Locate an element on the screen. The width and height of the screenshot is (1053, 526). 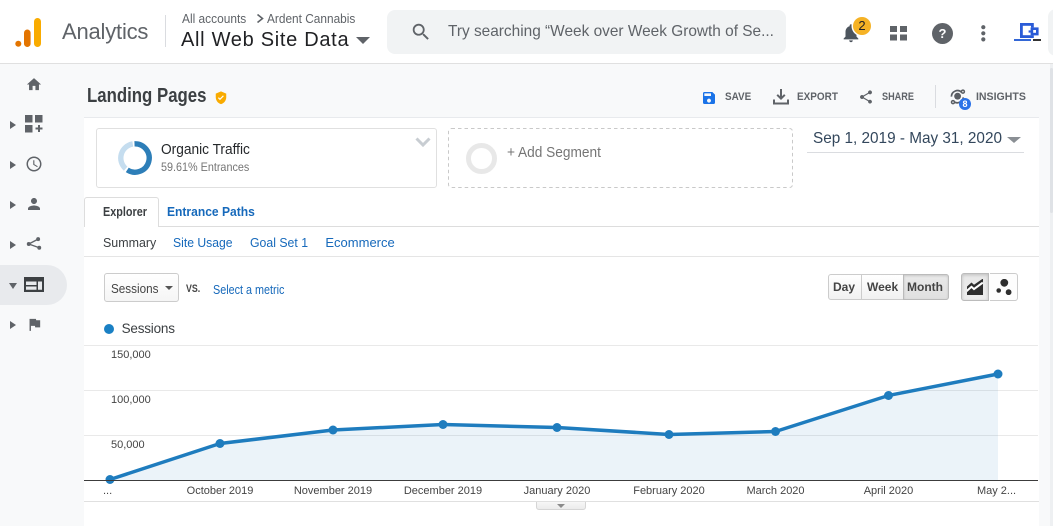
svg-text: March 2020 is located at coordinates (775, 491).